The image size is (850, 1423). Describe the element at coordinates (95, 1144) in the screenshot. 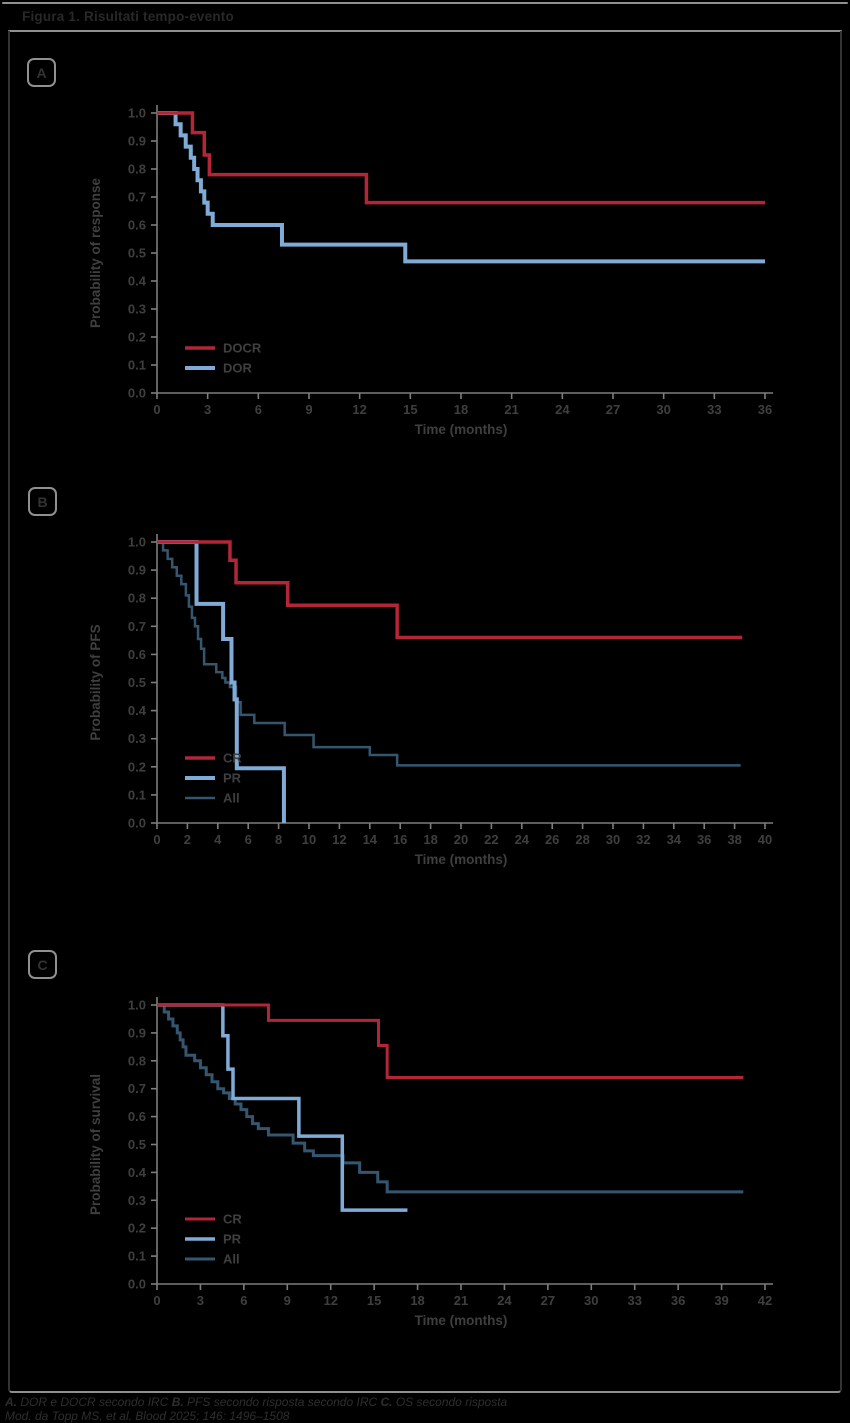

I see `svg-text: Probability of survival` at that location.